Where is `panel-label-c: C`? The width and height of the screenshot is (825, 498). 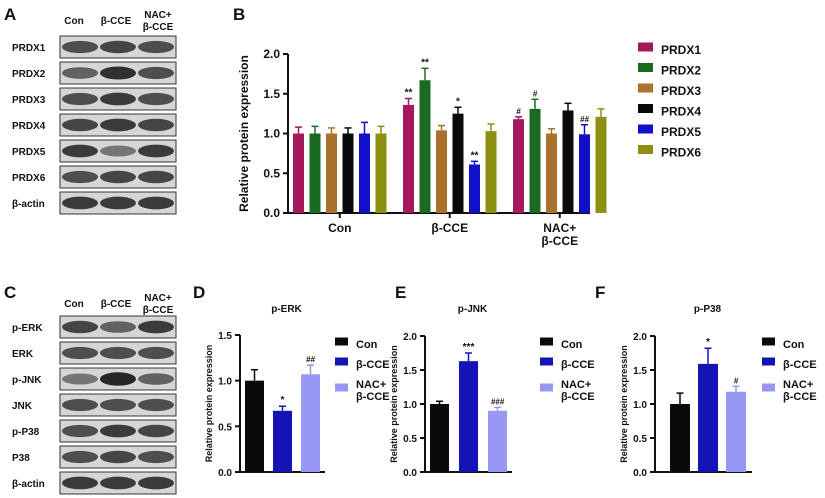 panel-label-c: C is located at coordinates (10, 292).